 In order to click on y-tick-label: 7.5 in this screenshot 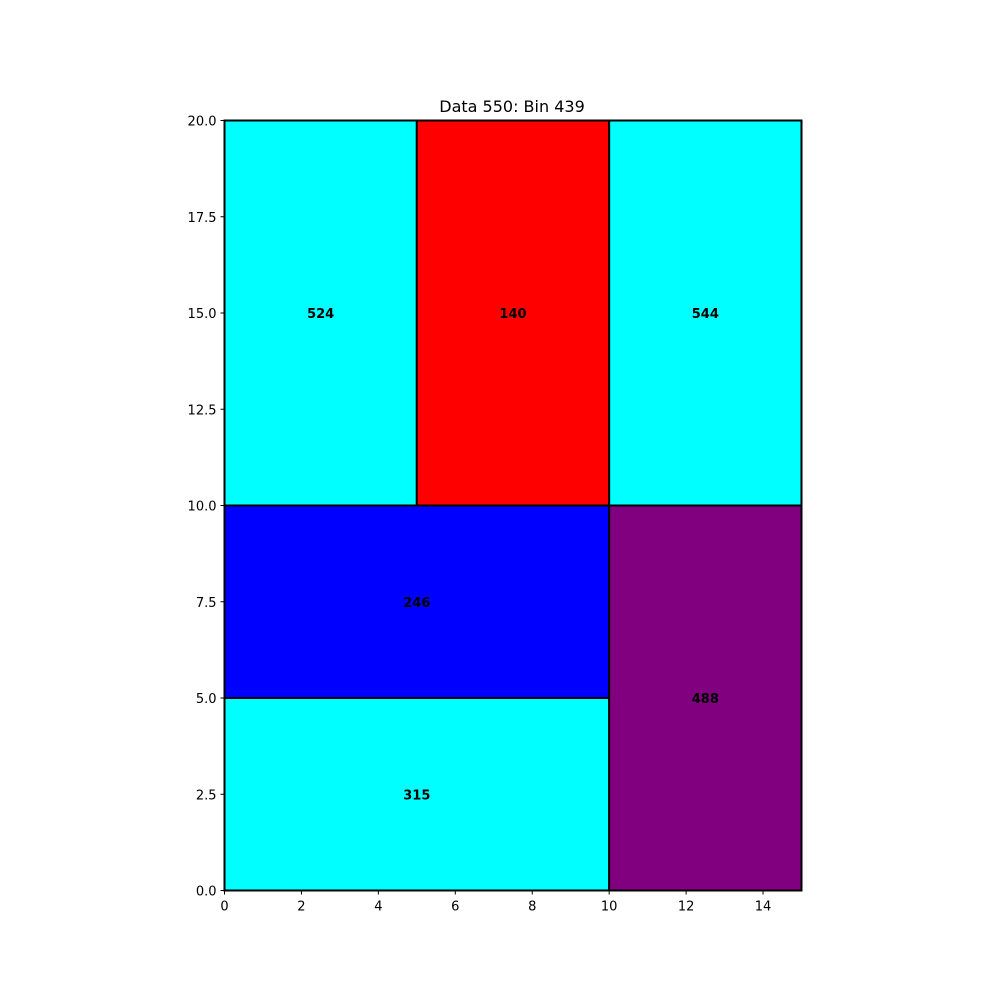, I will do `click(206, 603)`.